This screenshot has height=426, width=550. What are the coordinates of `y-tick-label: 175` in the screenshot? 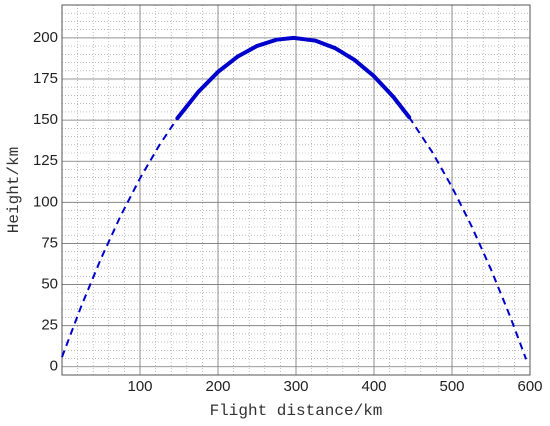 It's located at (45, 78).